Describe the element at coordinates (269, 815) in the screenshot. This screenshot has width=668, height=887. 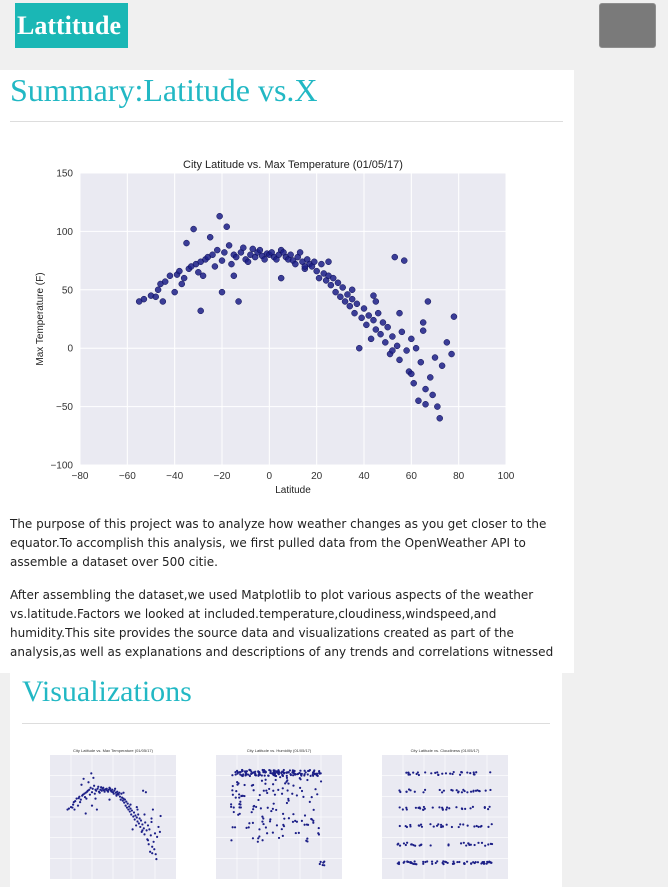
I see `thumbnail-humidity: City Latitude vs. Humidity (01/05/17)` at that location.